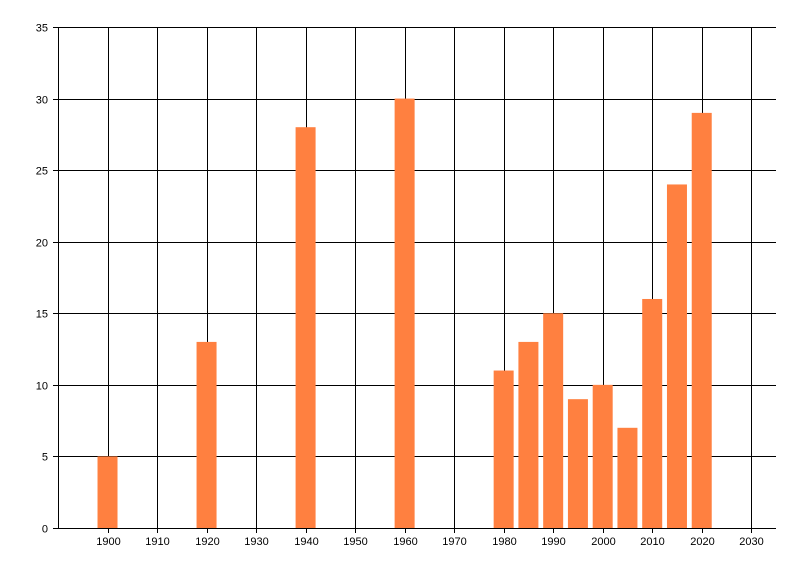 Image resolution: width=800 pixels, height=576 pixels. Describe the element at coordinates (256, 542) in the screenshot. I see `x-tick-label: 1930` at that location.